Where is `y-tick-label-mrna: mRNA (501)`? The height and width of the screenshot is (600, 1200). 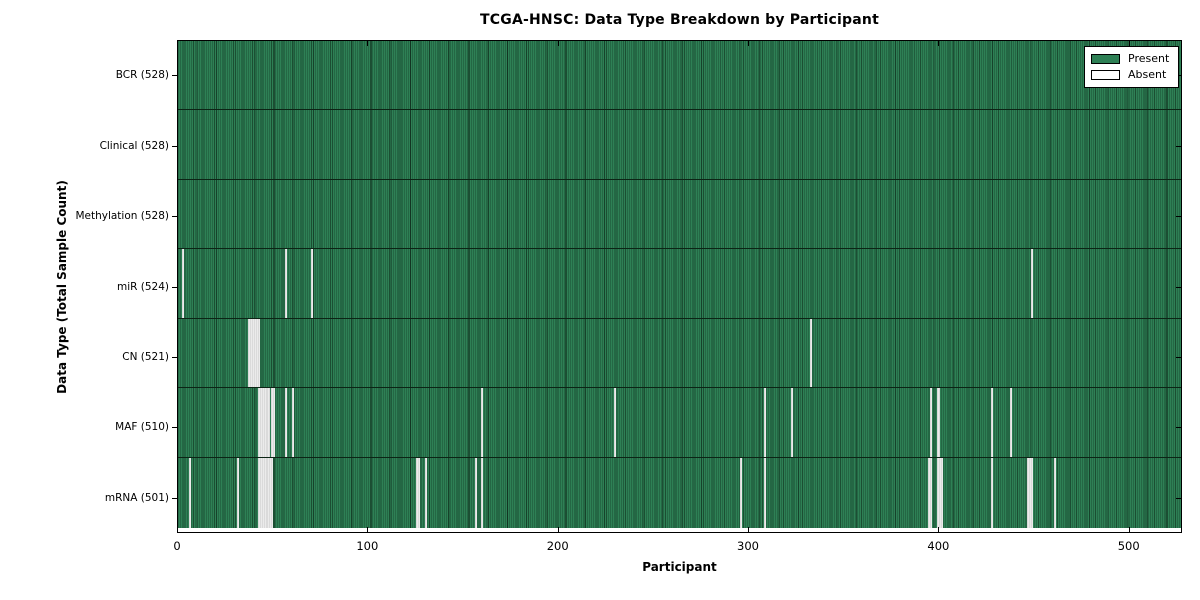 y-tick-label-mrna: mRNA (501) is located at coordinates (136, 497).